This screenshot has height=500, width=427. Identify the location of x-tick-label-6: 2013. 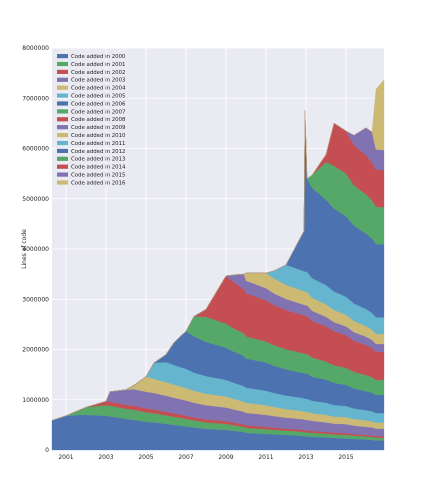
(305, 457).